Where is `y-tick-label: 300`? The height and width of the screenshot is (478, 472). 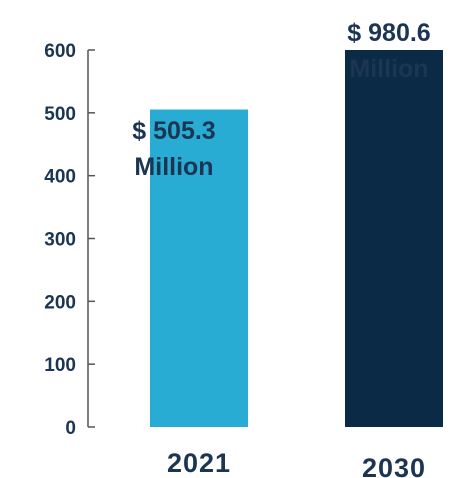 y-tick-label: 300 is located at coordinates (60, 240).